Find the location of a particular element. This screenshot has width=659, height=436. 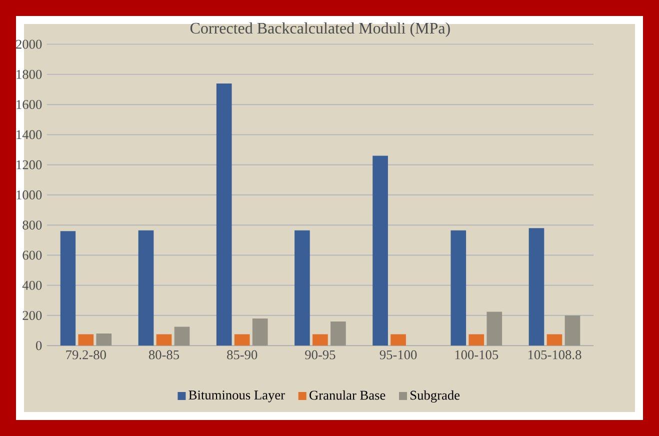

x-tick-label: 100-105 is located at coordinates (476, 355).